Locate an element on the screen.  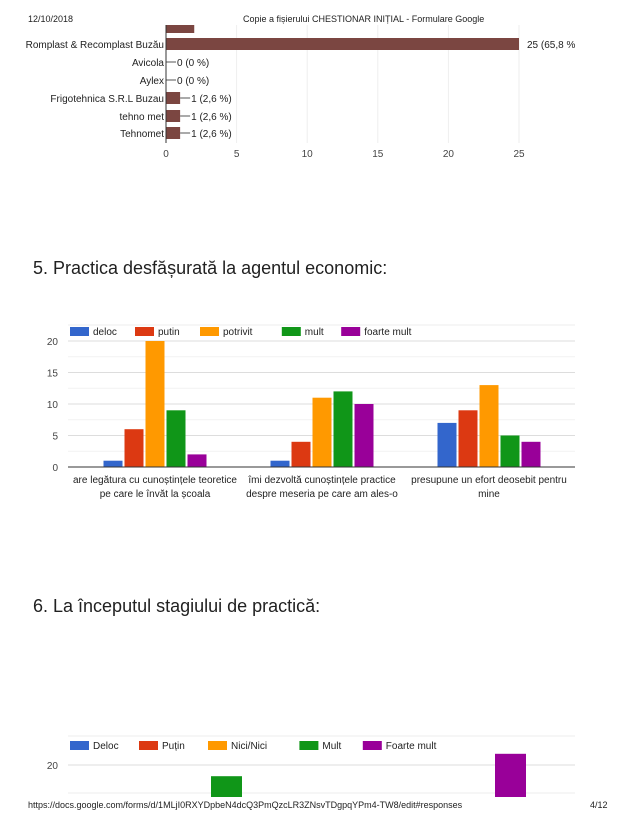
print-date: 12/10/2018 is located at coordinates (51, 19).